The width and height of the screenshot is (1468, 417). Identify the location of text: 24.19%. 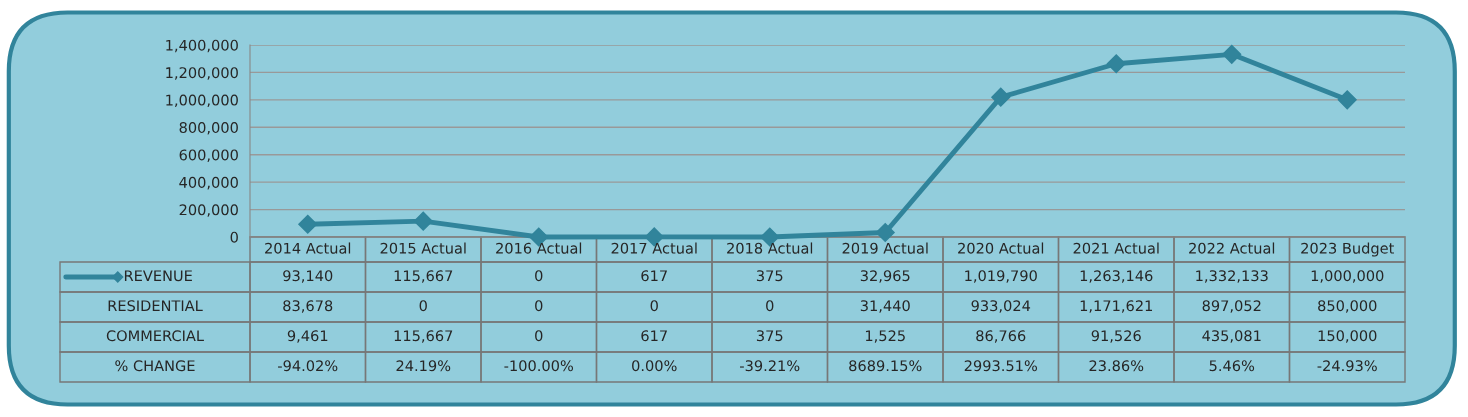
(423, 366).